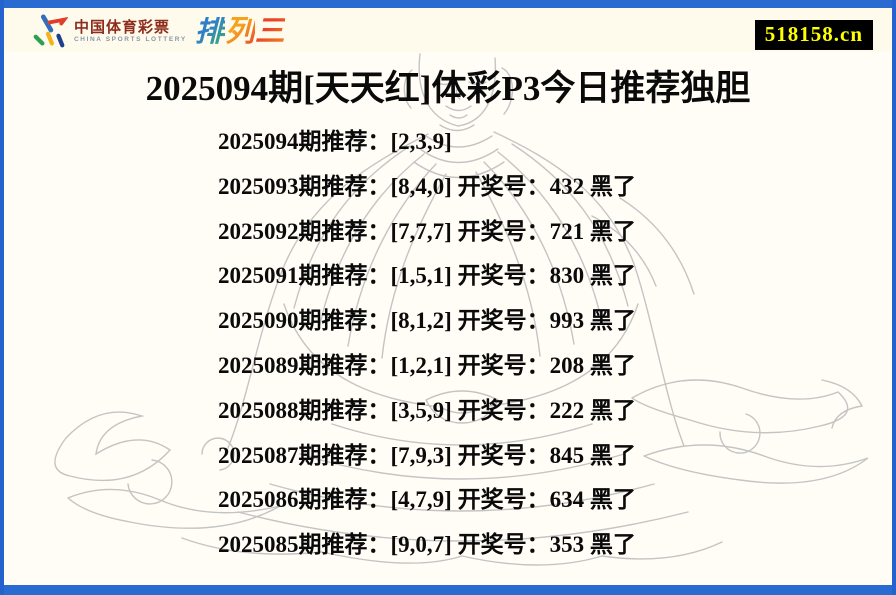  Describe the element at coordinates (421, 321) in the screenshot. I see `row-numbers: [8,1,2]` at that location.